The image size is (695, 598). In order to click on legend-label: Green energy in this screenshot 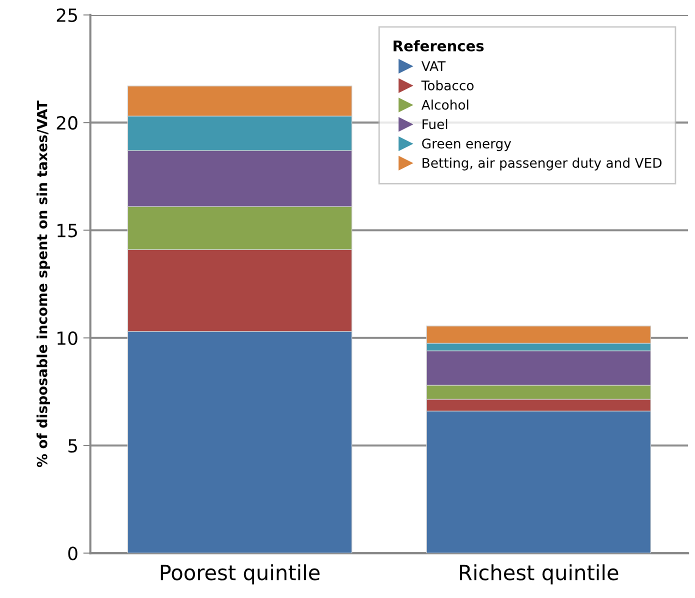, I will do `click(467, 145)`.